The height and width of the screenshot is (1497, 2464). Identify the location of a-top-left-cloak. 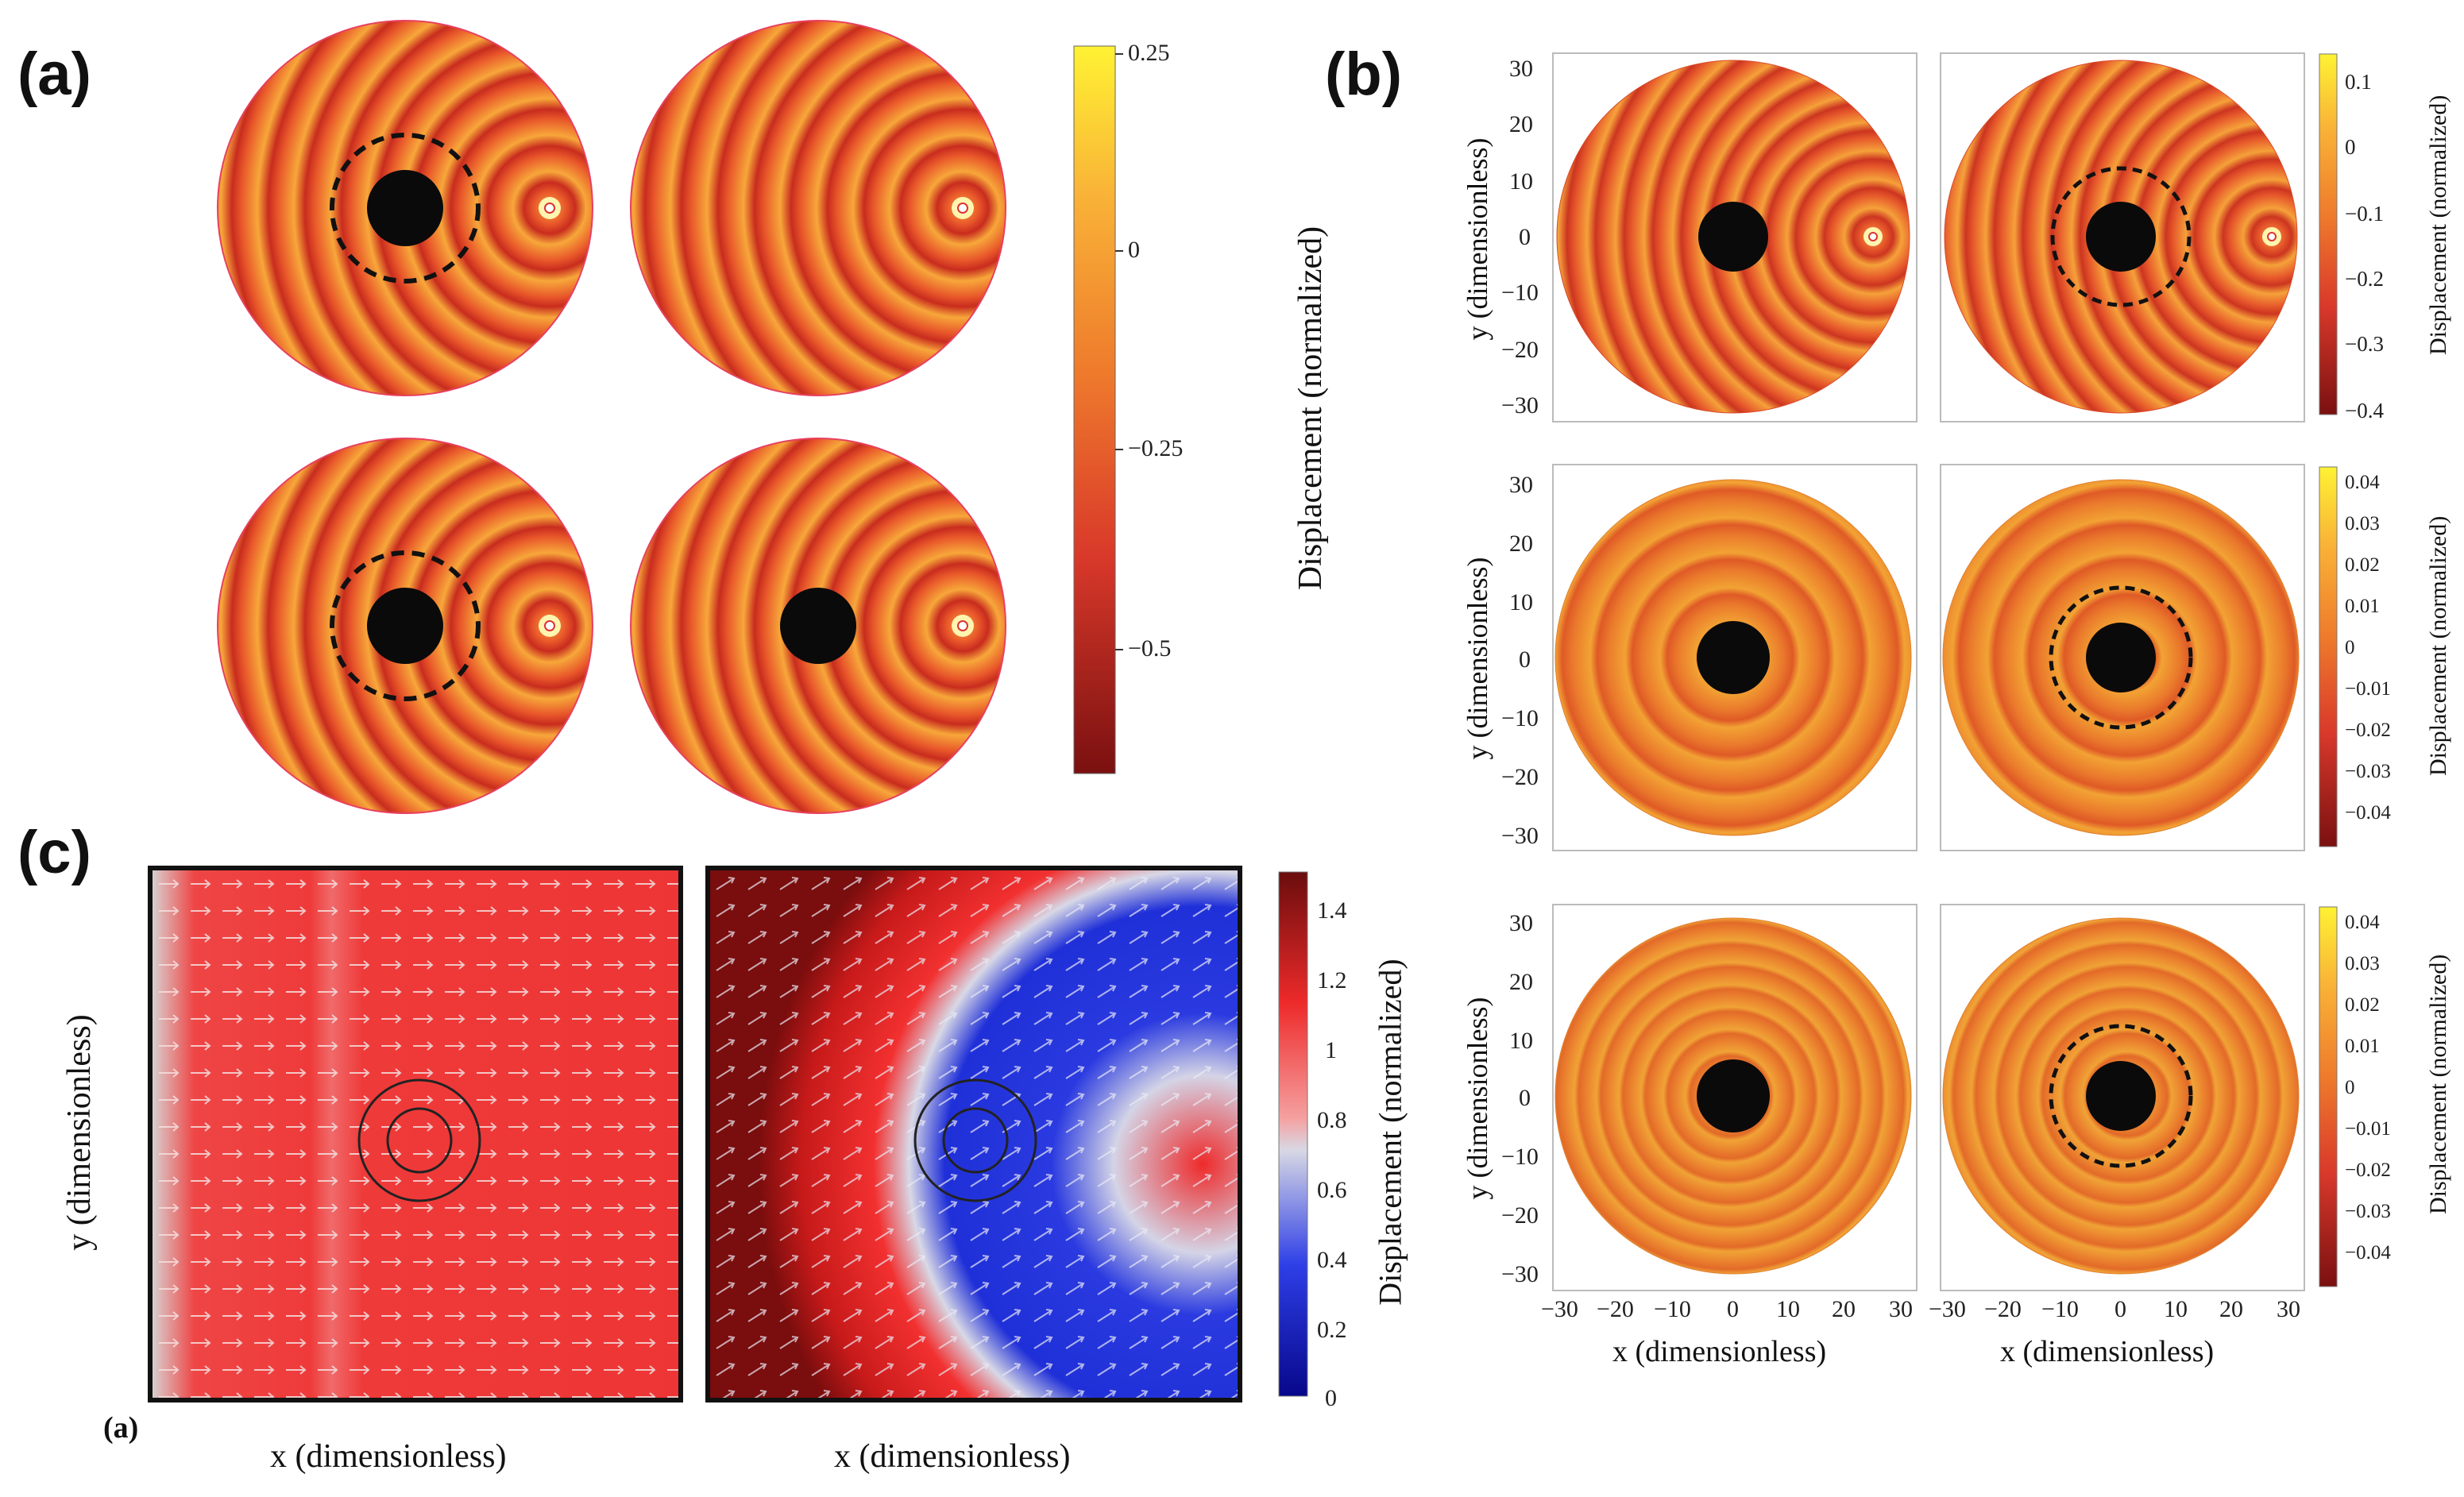
(405, 209).